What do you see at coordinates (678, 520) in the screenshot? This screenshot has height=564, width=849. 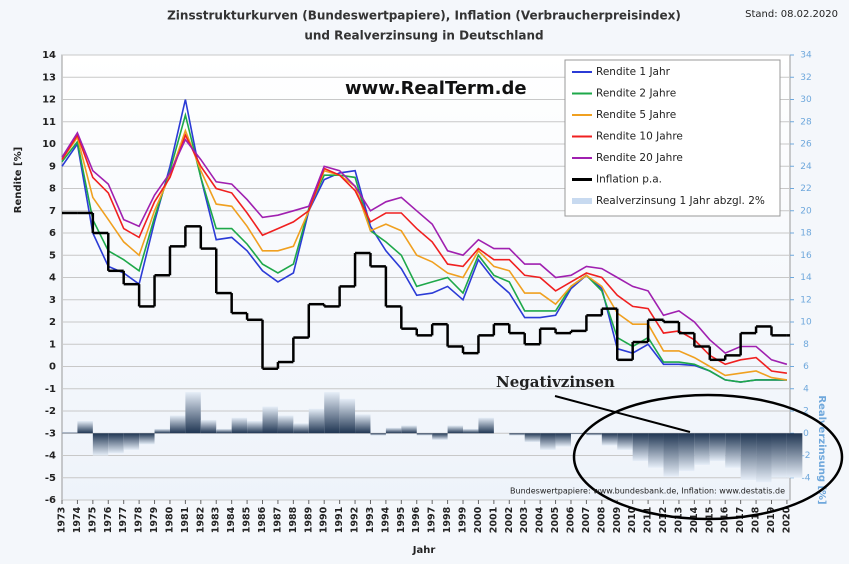 I see `x-tick-label: 2013` at bounding box center [678, 520].